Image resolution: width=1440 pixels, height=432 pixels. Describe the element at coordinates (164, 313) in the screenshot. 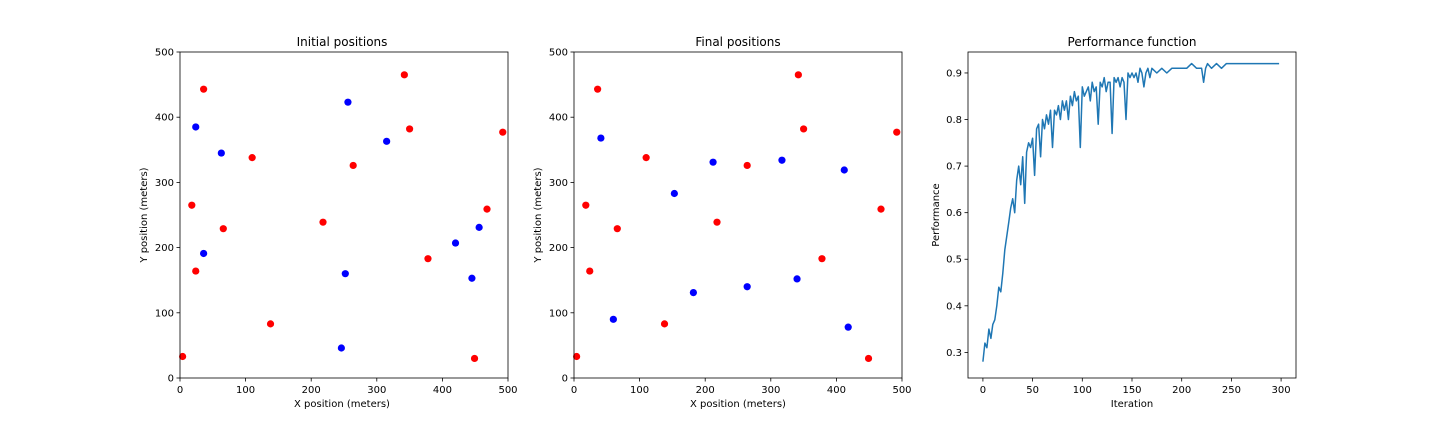

I see `y-tick-label: 100` at that location.